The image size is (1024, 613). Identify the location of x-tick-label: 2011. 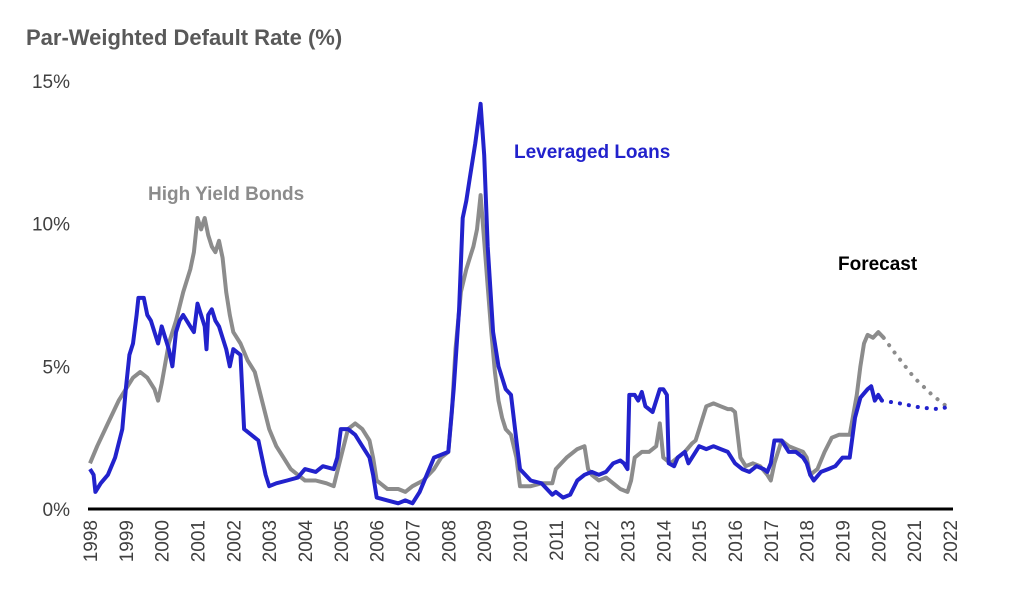
(557, 540).